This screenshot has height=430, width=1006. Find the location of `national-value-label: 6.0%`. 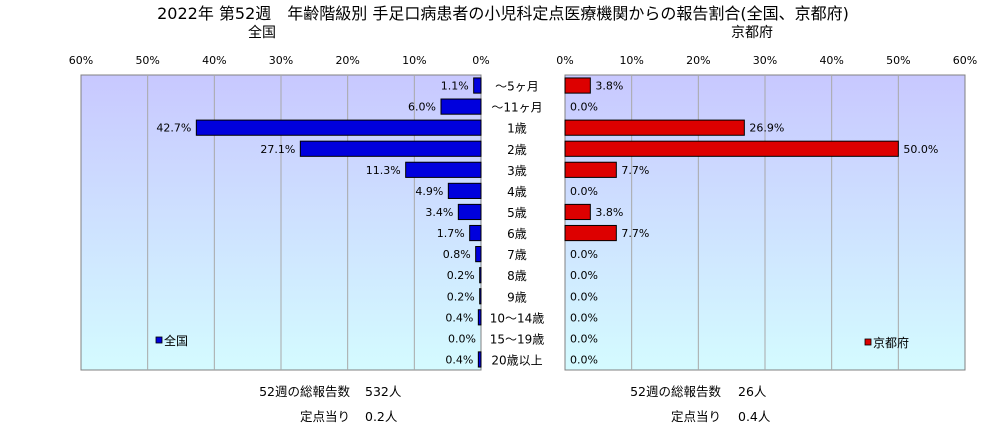

national-value-label: 6.0% is located at coordinates (422, 107).